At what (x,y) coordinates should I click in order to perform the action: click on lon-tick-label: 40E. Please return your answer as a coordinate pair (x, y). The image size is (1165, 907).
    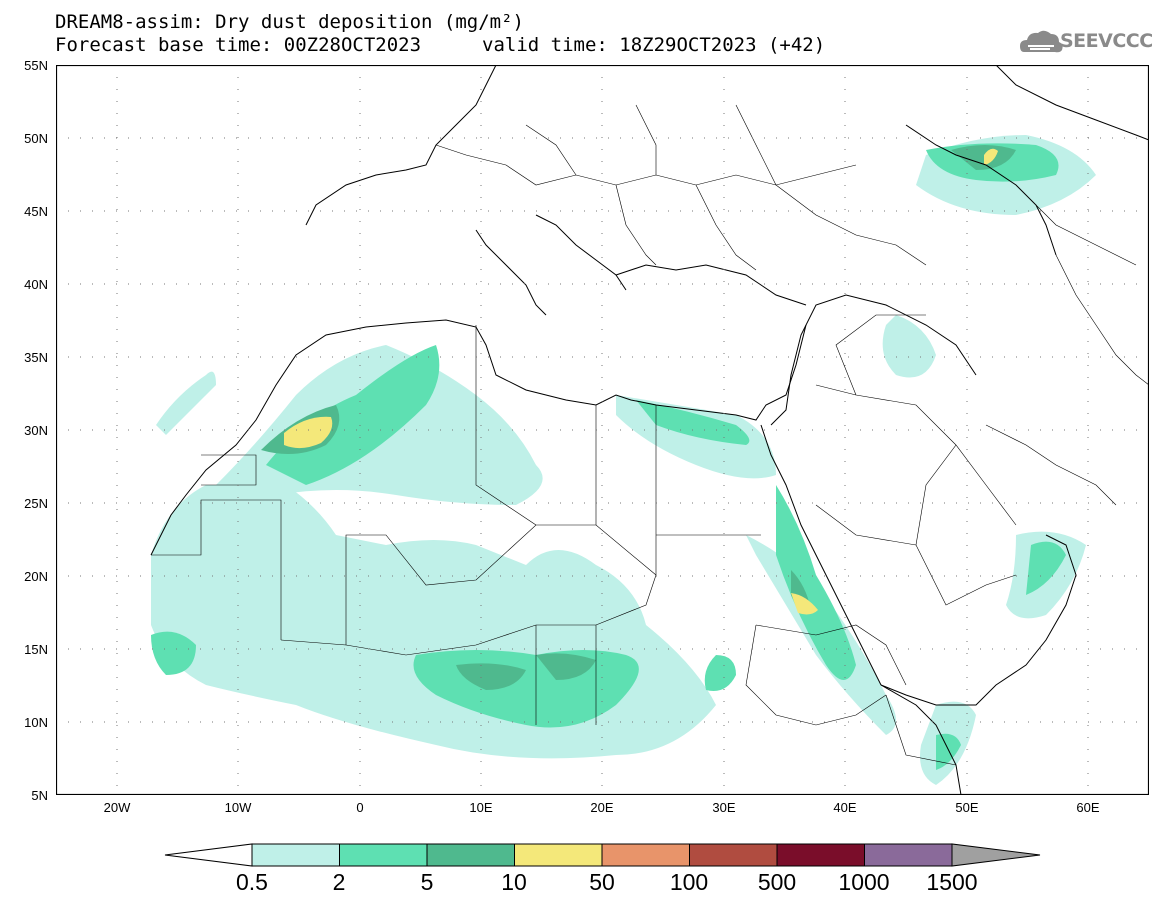
    Looking at the image, I should click on (845, 807).